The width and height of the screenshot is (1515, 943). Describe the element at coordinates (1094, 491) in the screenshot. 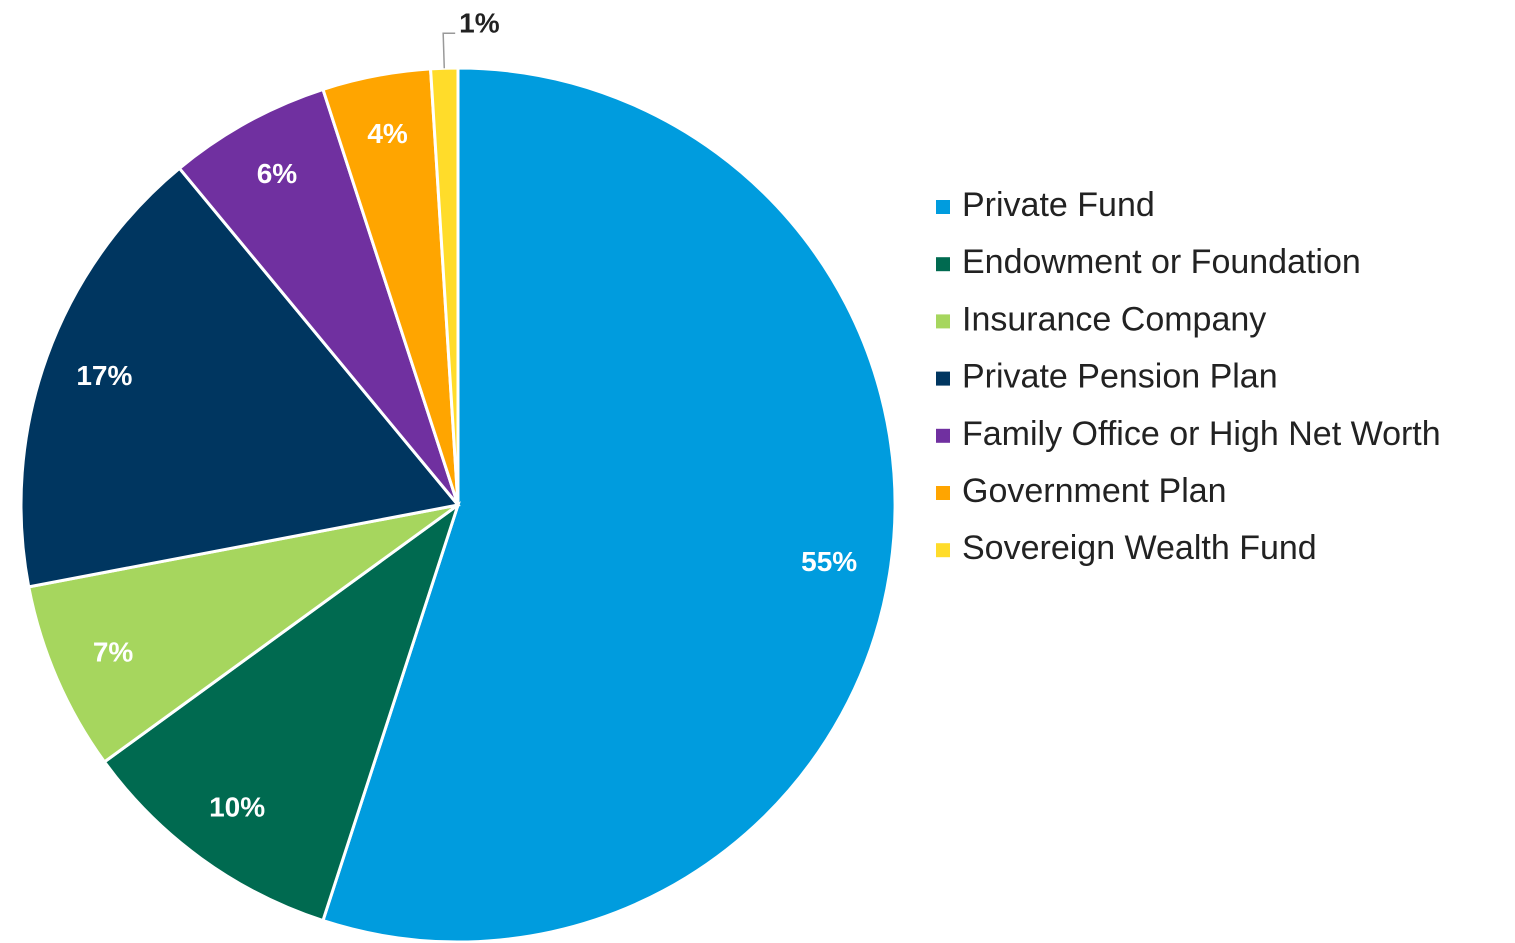

I see `legend-label: Government Plan` at that location.